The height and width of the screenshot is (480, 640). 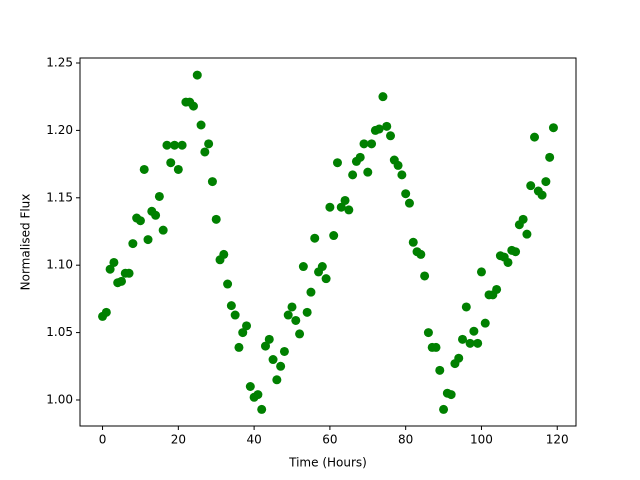 What do you see at coordinates (253, 440) in the screenshot?
I see `x-tick-label: 40` at bounding box center [253, 440].